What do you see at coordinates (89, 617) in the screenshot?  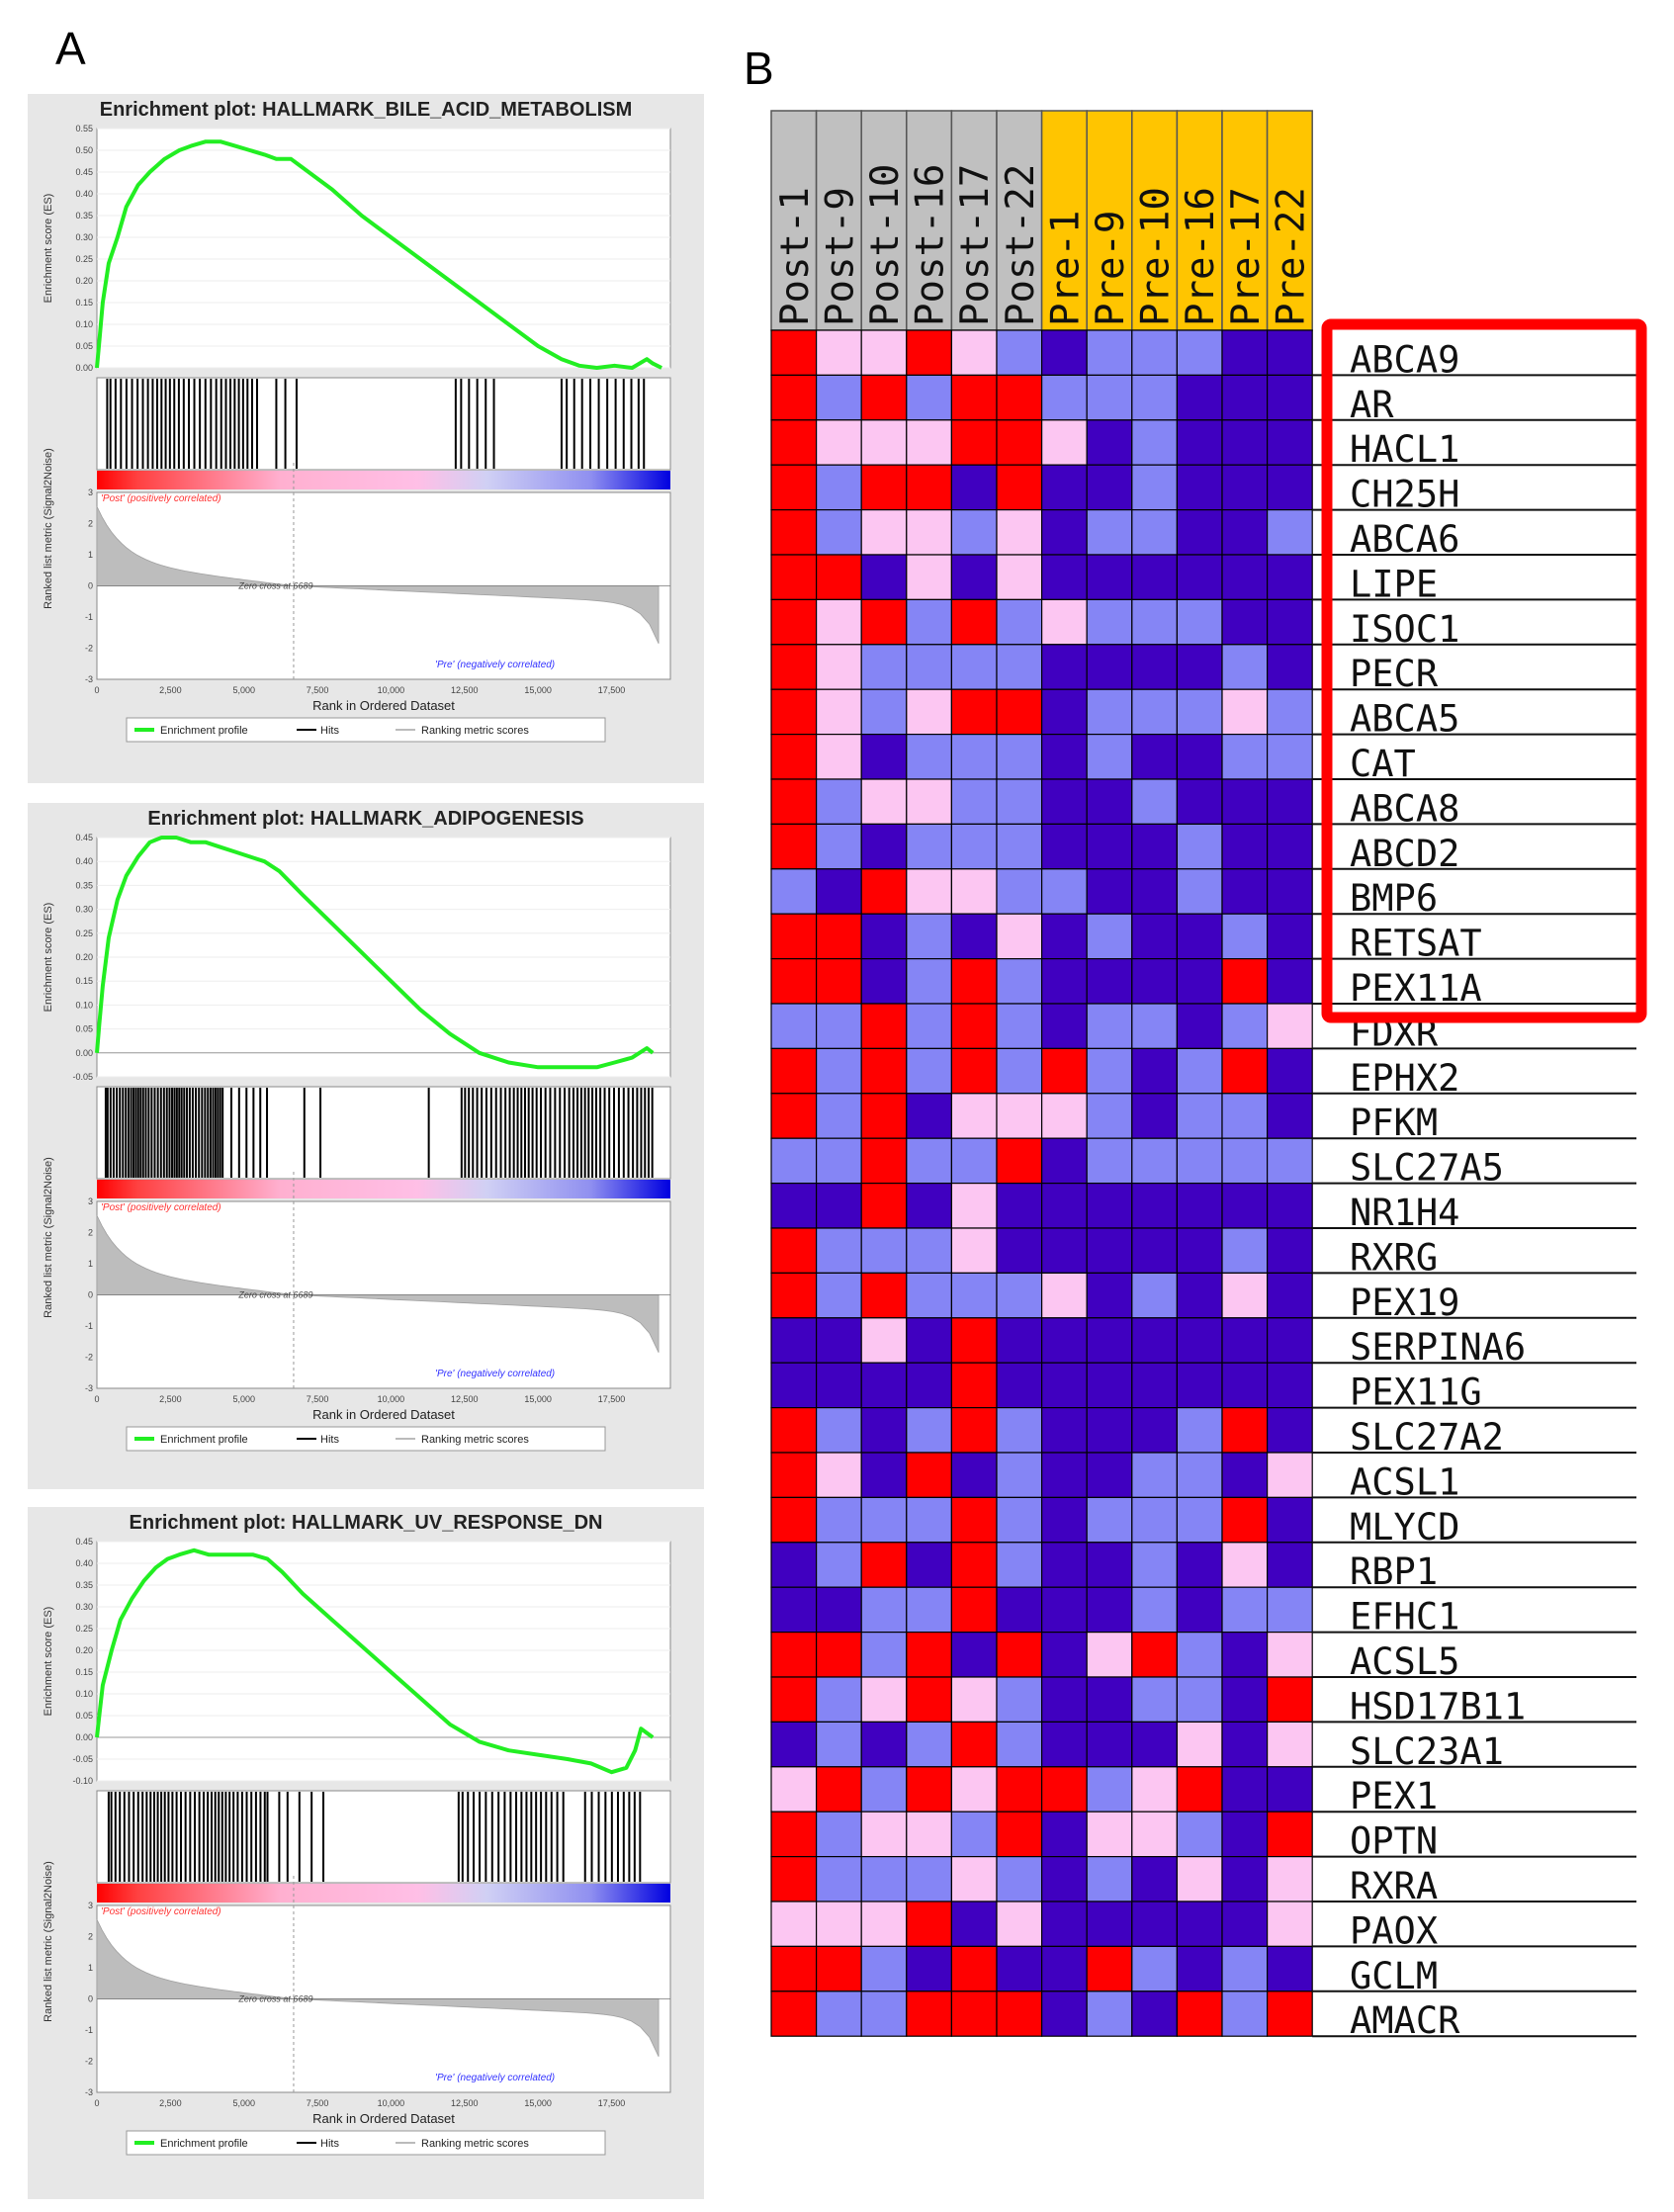 I see `metric-ytick-label: -1` at bounding box center [89, 617].